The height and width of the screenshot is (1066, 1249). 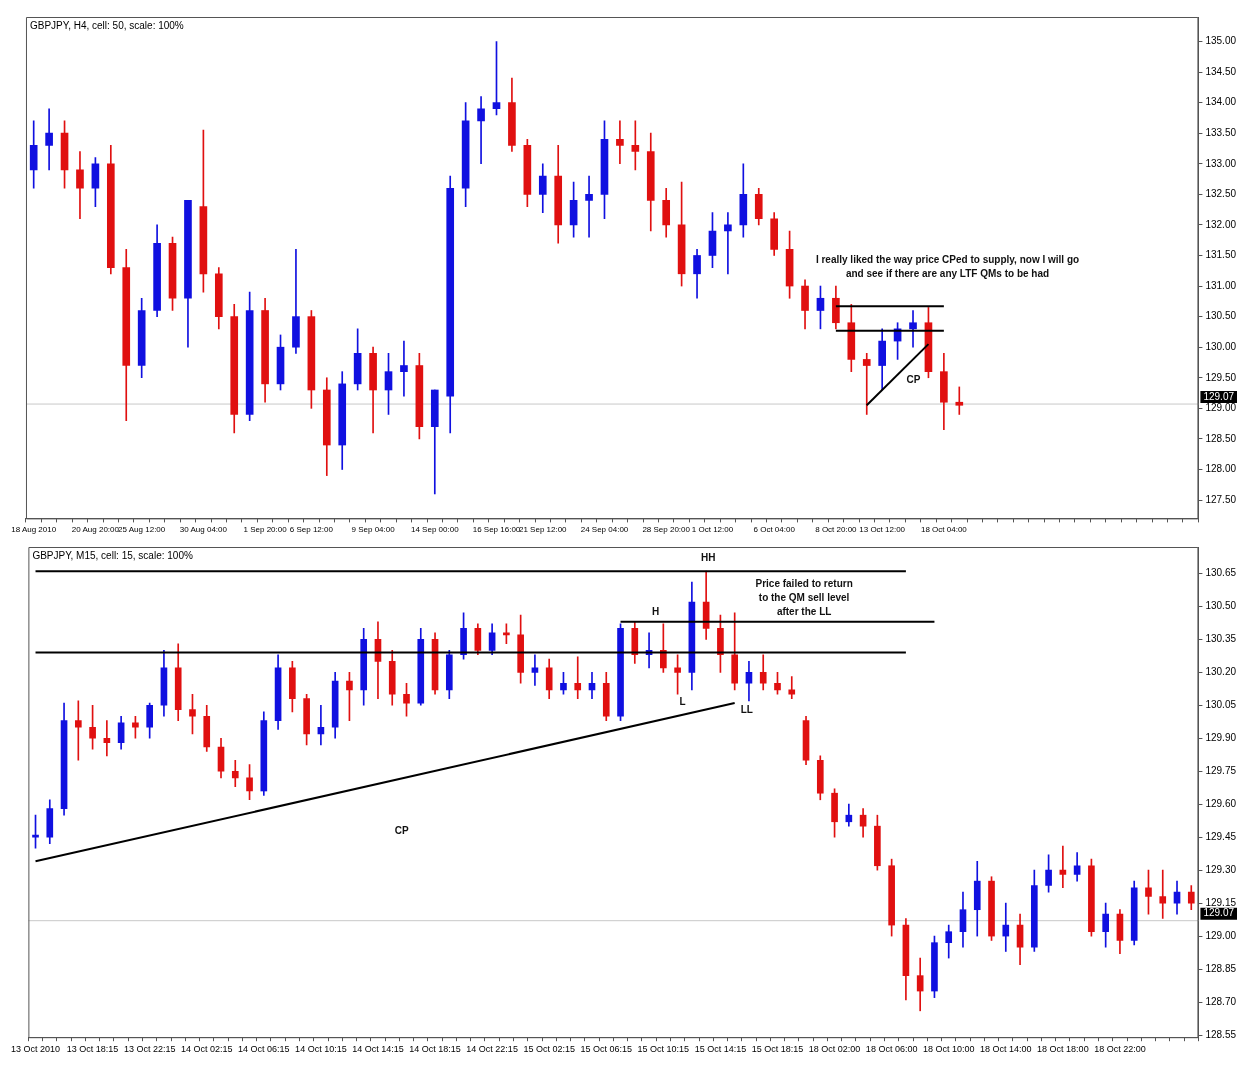 I want to click on x-tick-label: 15 Oct 18:15, so click(x=777, y=1049).